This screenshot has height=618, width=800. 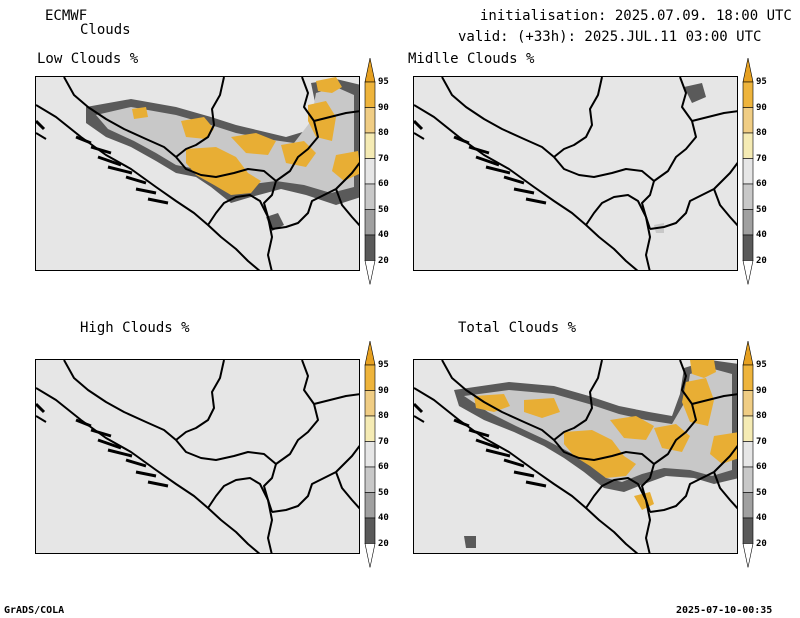 I want to click on border-slovenia-croatia, so click(x=120, y=400).